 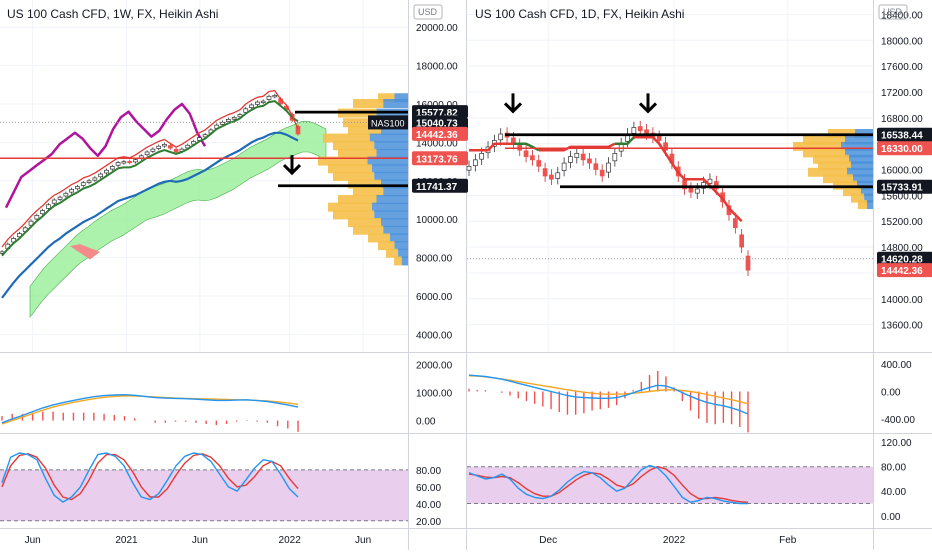 I want to click on weekly-time-tick: Jun, so click(x=33, y=540).